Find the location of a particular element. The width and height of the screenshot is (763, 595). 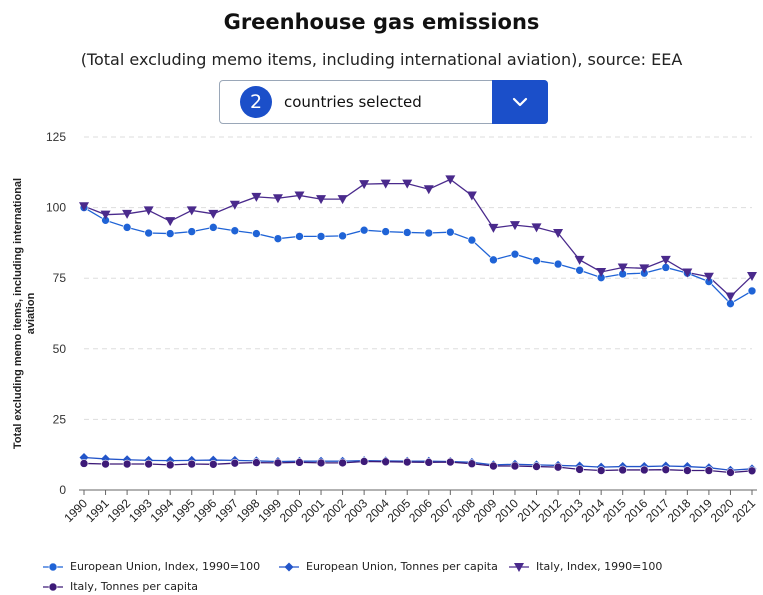

x-tick-label: 2006 is located at coordinates (420, 510).